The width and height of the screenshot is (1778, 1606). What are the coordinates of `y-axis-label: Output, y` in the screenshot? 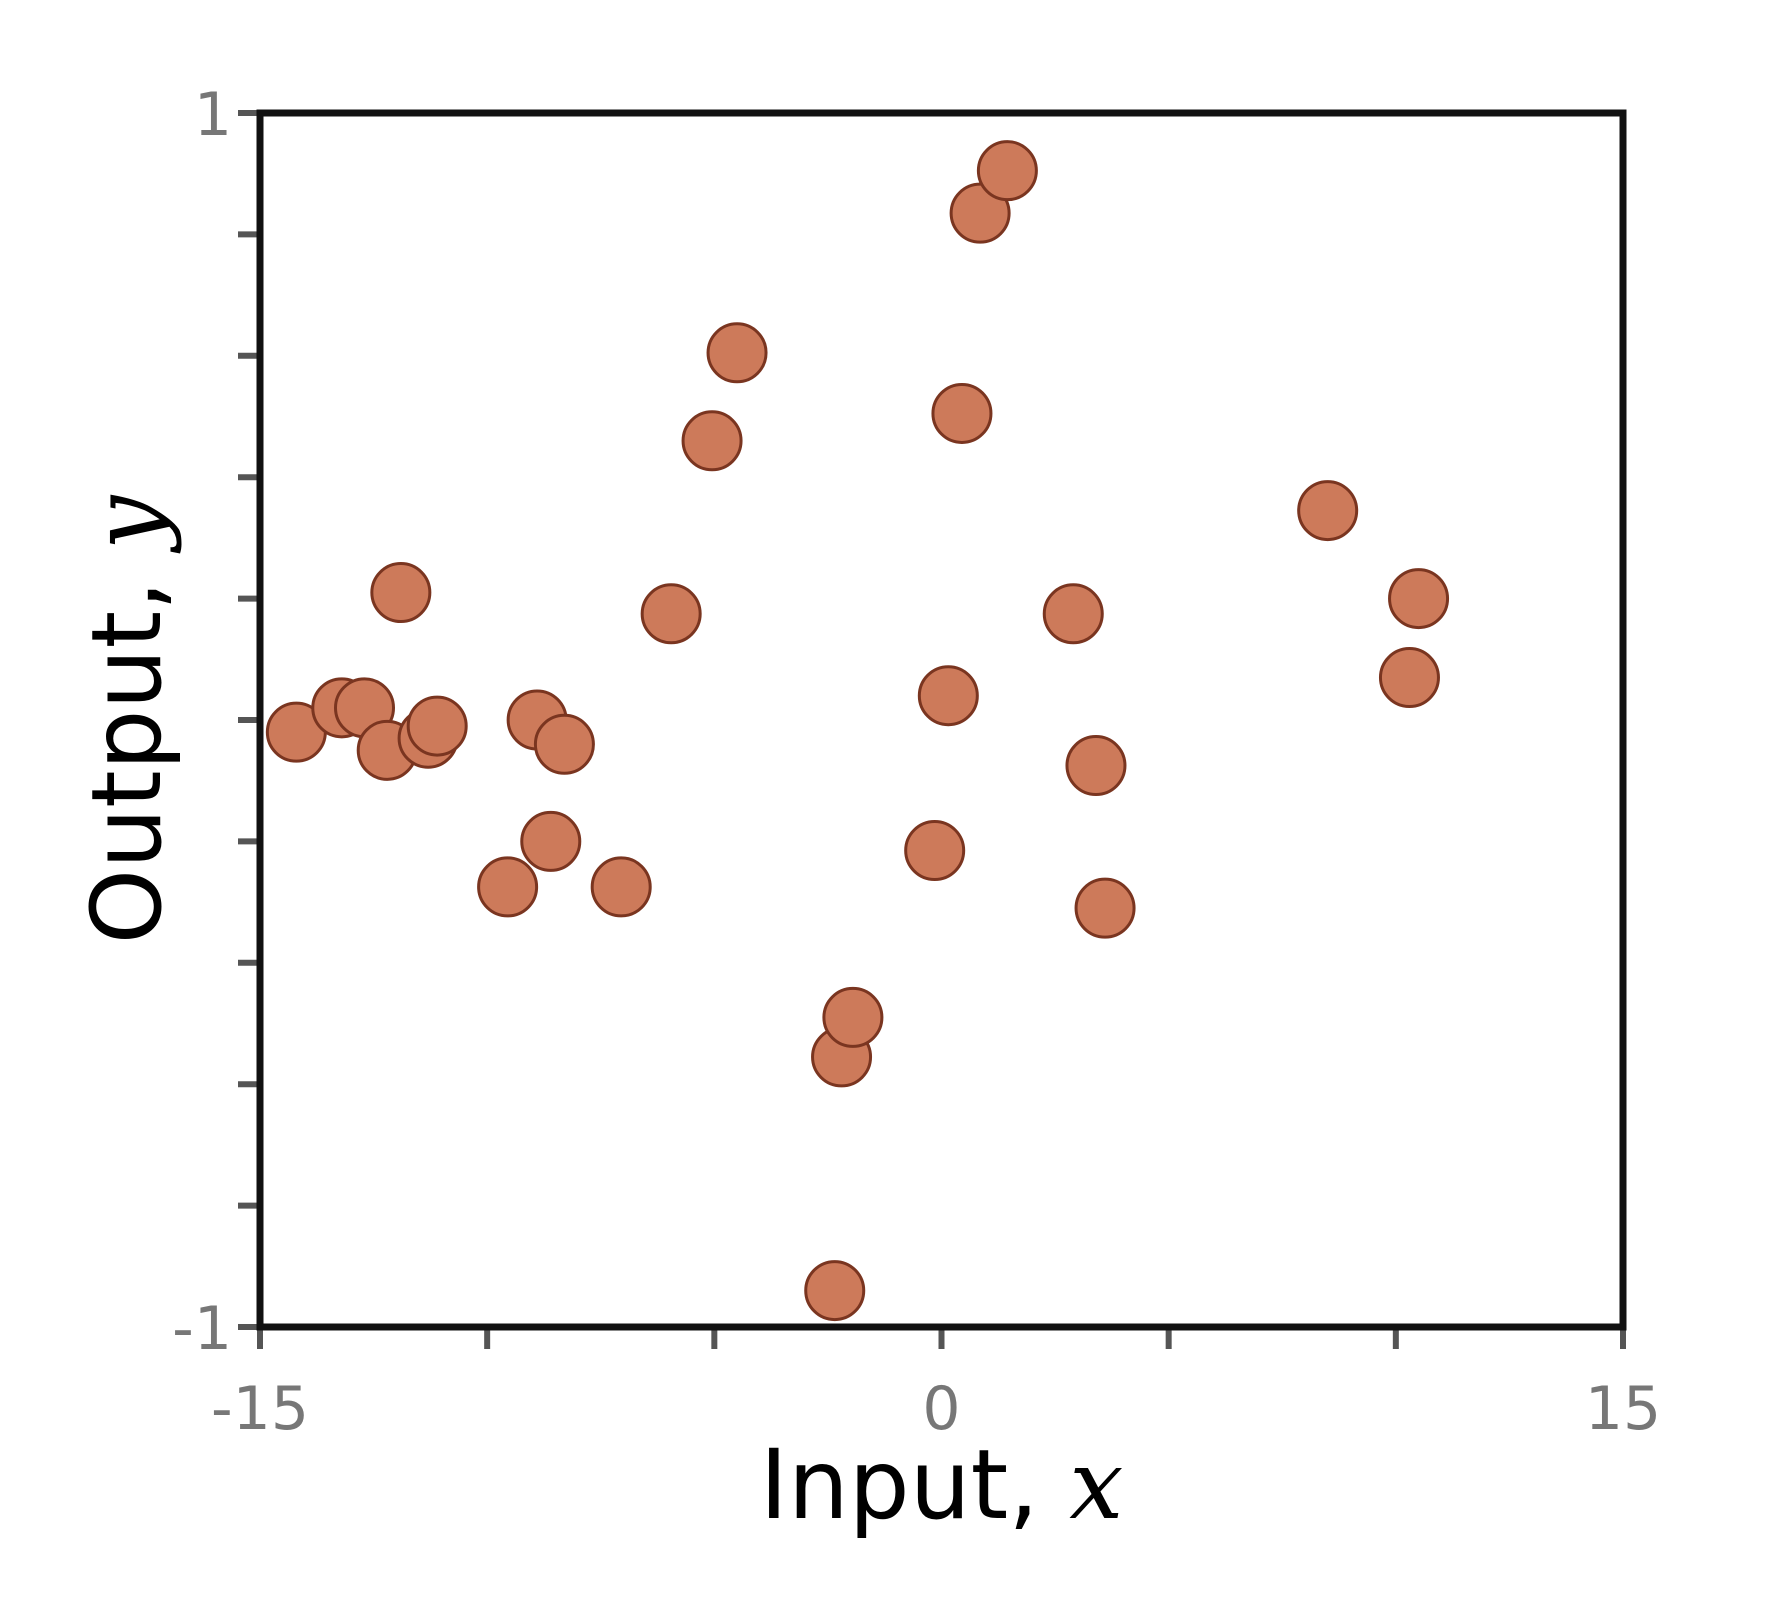 It's located at (127, 719).